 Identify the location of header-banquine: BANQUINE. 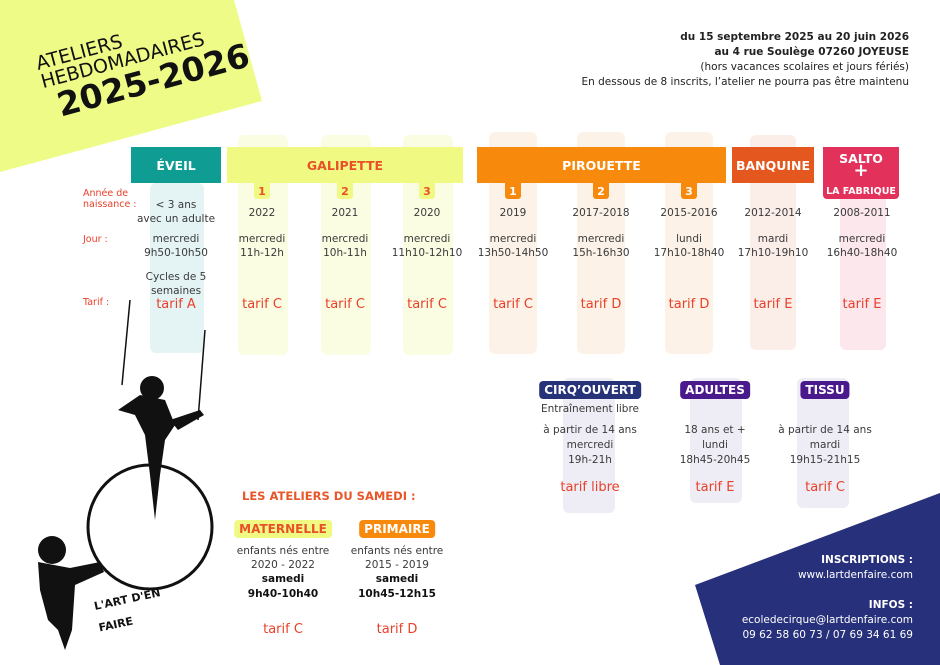
(773, 165).